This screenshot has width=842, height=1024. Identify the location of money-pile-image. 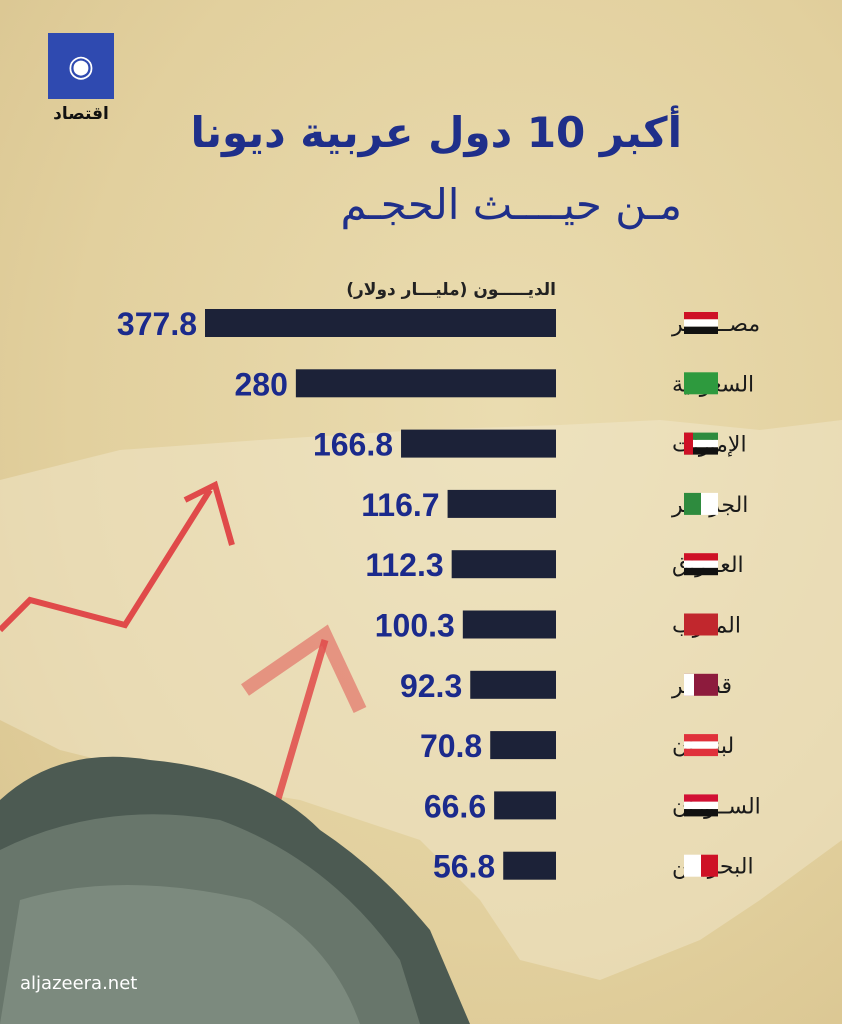
(235, 890).